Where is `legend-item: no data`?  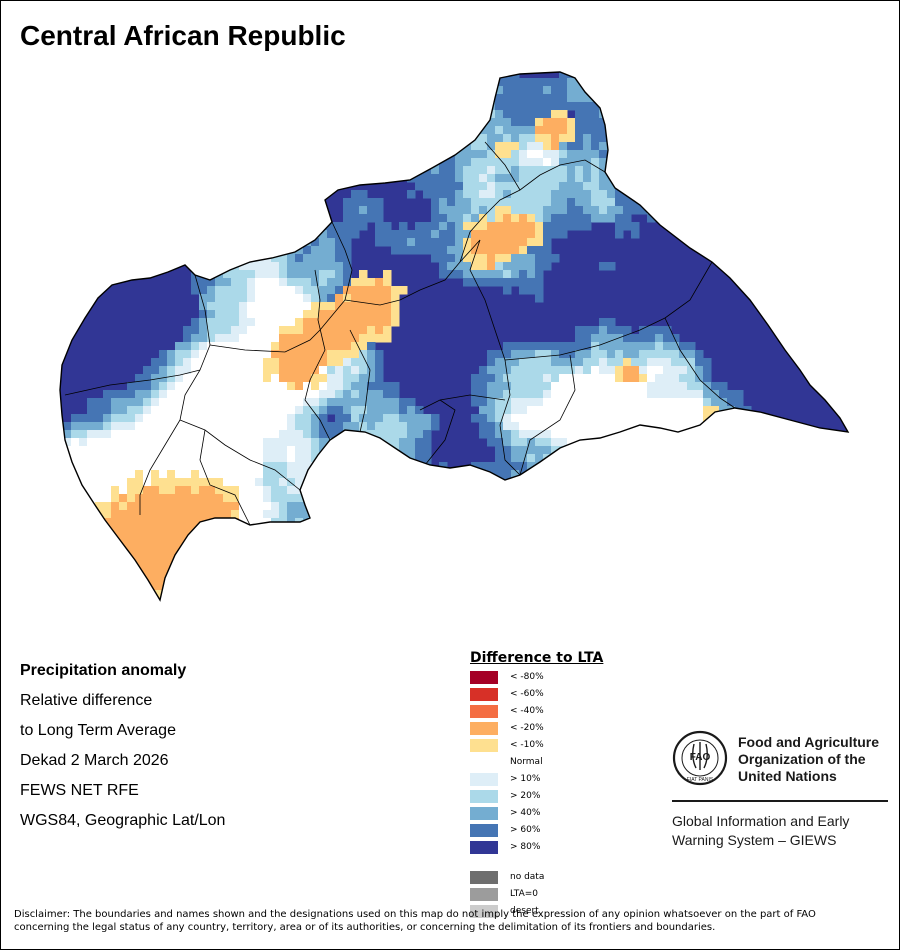
legend-item: no data is located at coordinates (507, 877).